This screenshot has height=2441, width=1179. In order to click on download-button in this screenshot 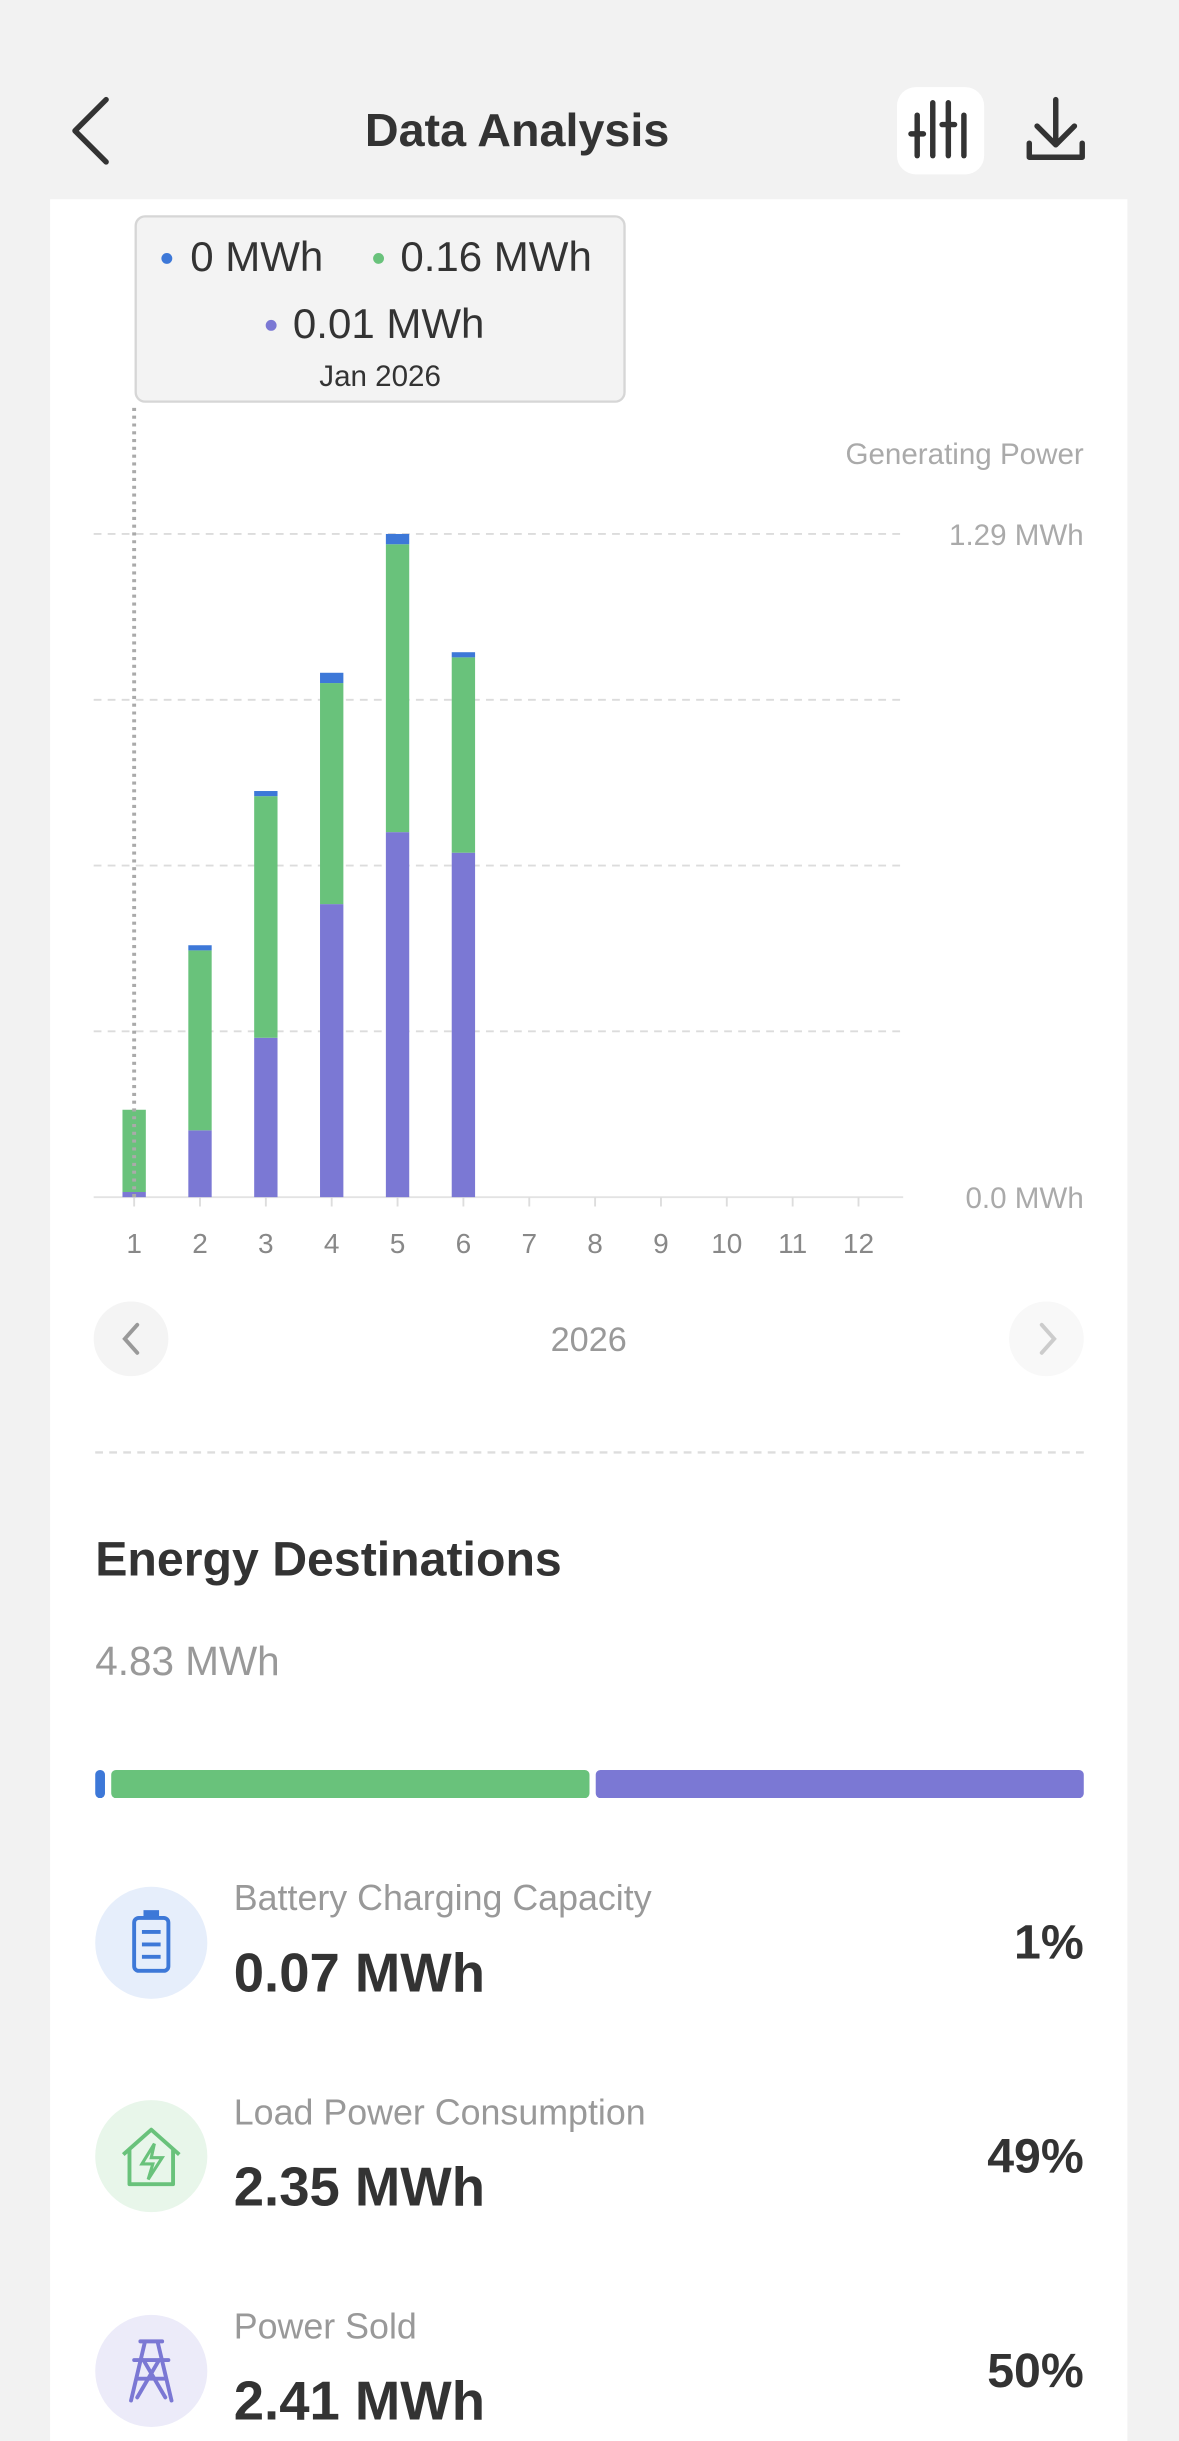, I will do `click(1055, 128)`.